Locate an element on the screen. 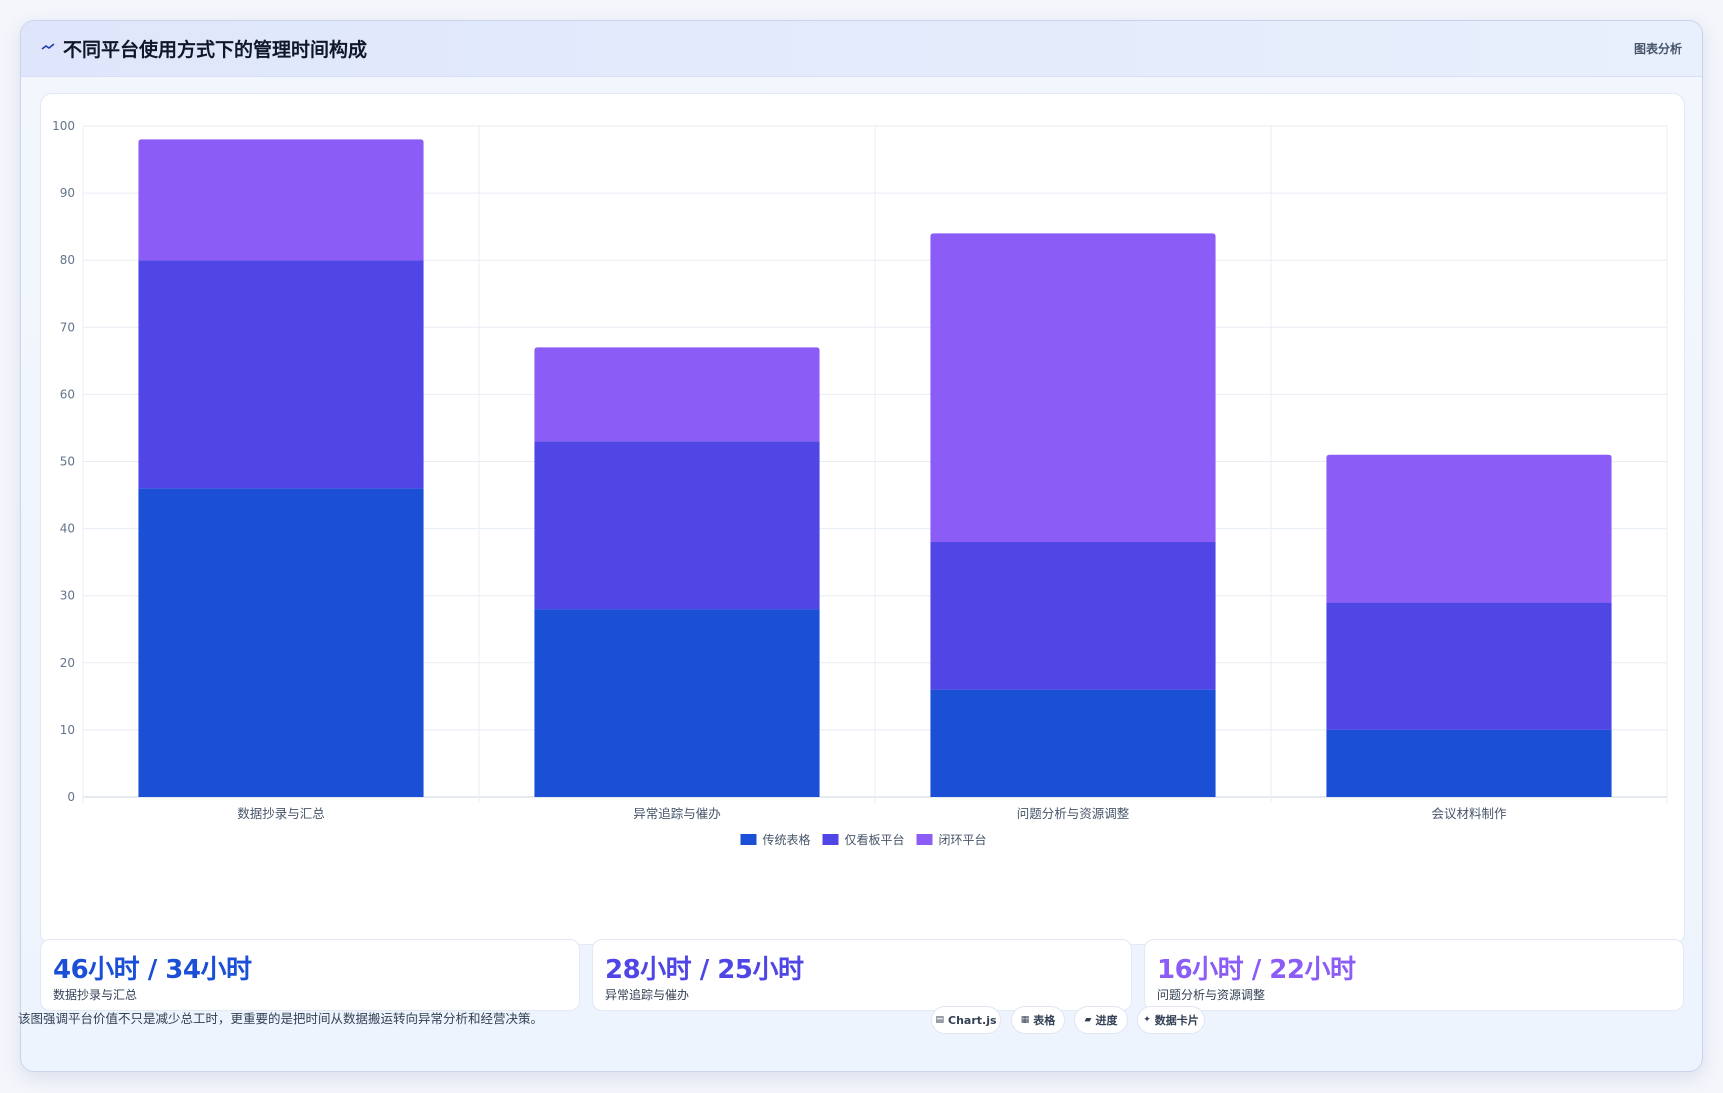 The image size is (1723, 1093). y-tick-label: 30 is located at coordinates (67, 596).